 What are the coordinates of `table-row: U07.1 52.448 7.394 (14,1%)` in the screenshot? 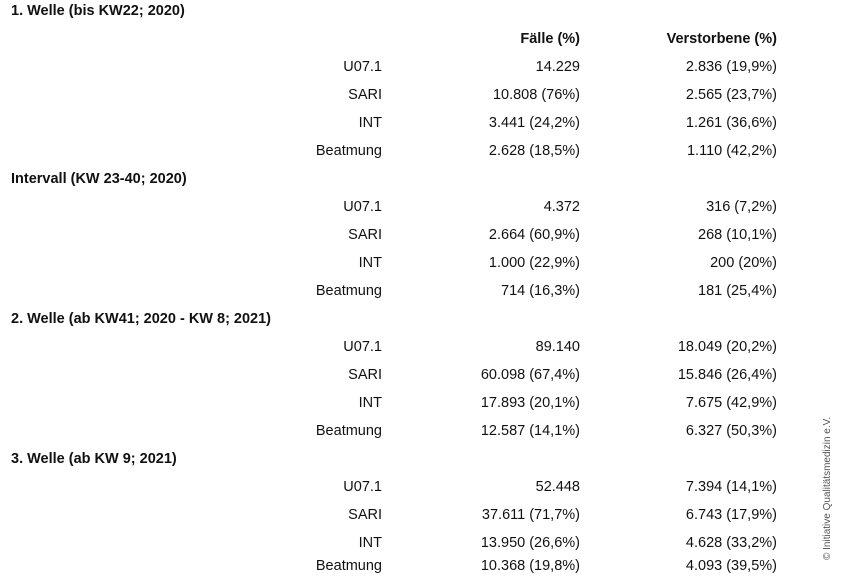 It's located at (410, 490).